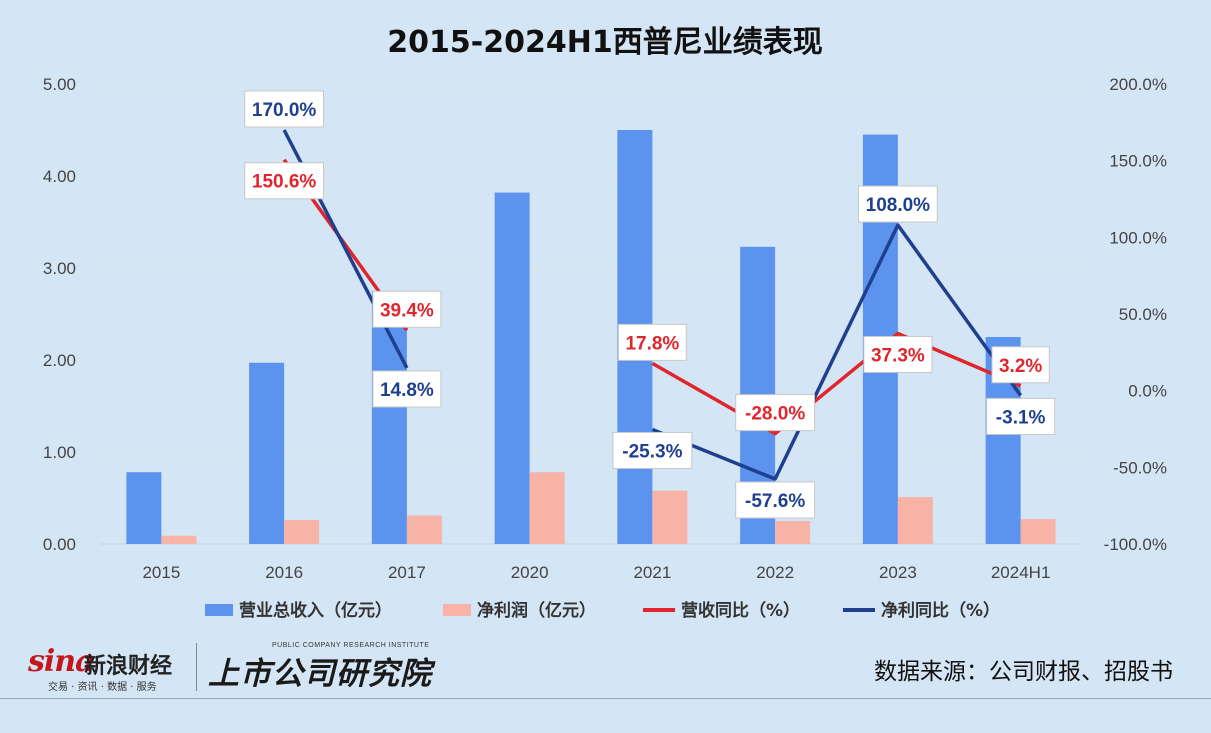  What do you see at coordinates (284, 572) in the screenshot?
I see `x-tick-label: 2016` at bounding box center [284, 572].